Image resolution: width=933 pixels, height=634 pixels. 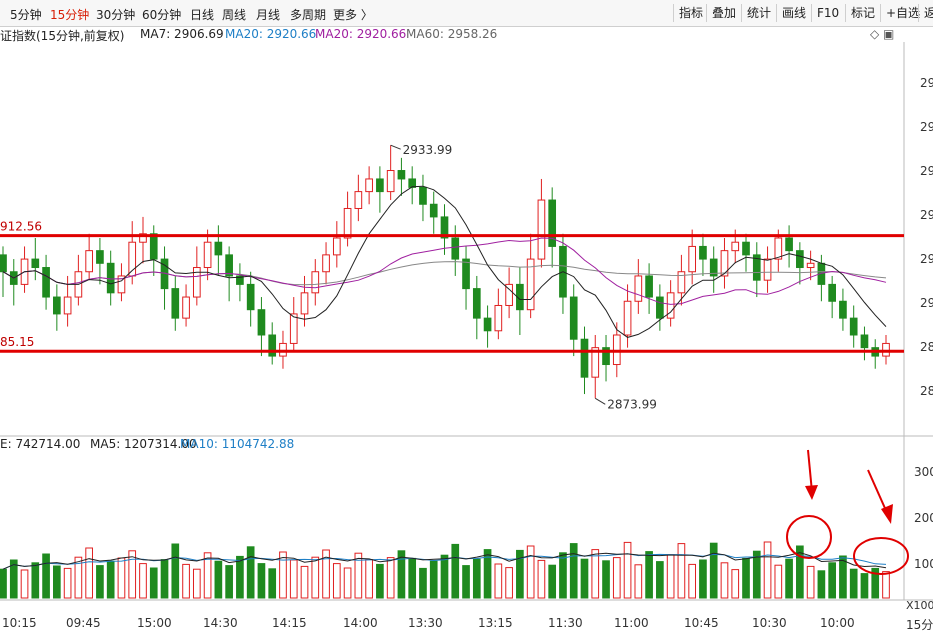 What do you see at coordinates (925, 13) in the screenshot?
I see `back-button: 返` at bounding box center [925, 13].